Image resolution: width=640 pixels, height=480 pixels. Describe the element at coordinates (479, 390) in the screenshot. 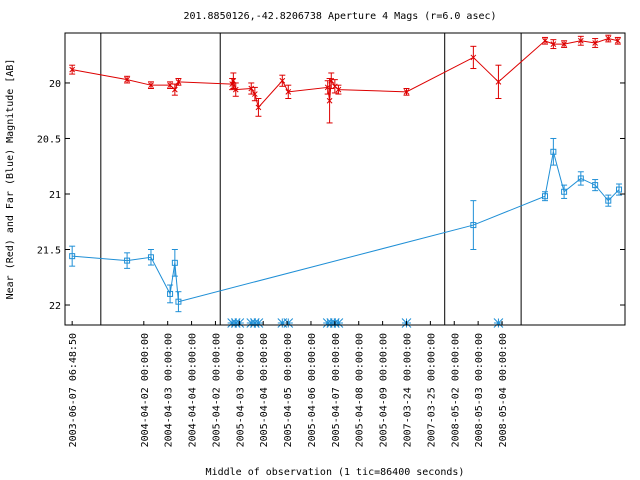

I see `x-tick-label: 2008-05-03 00:00:00` at that location.